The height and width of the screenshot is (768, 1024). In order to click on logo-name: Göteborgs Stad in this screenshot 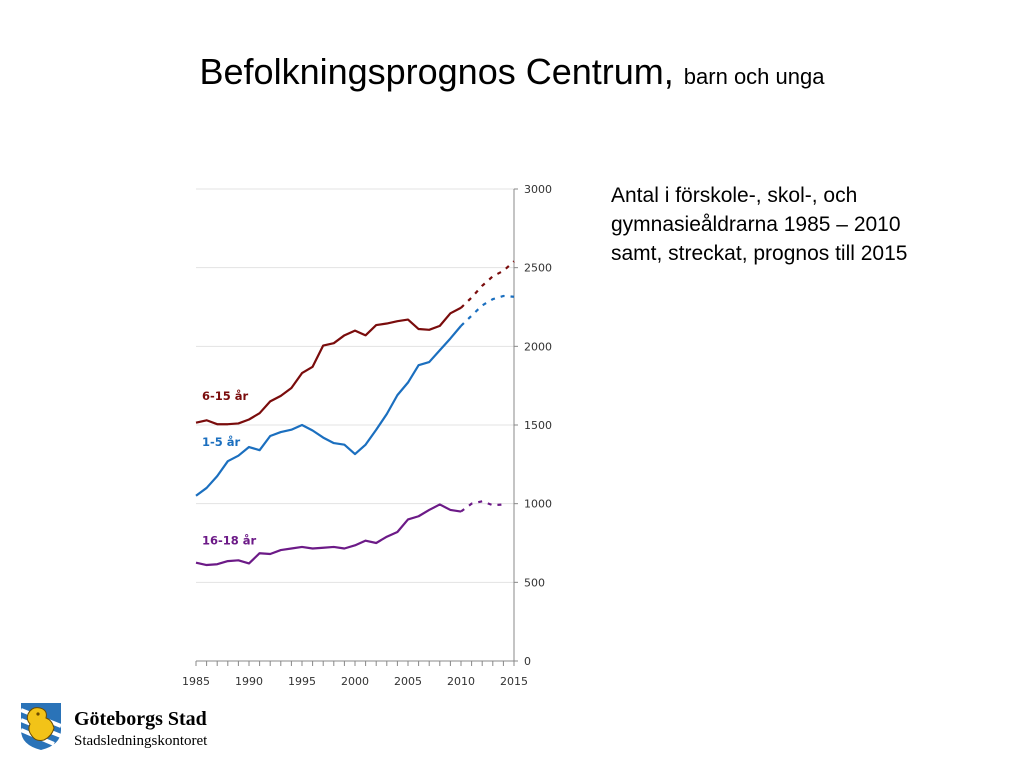, I will do `click(140, 719)`.